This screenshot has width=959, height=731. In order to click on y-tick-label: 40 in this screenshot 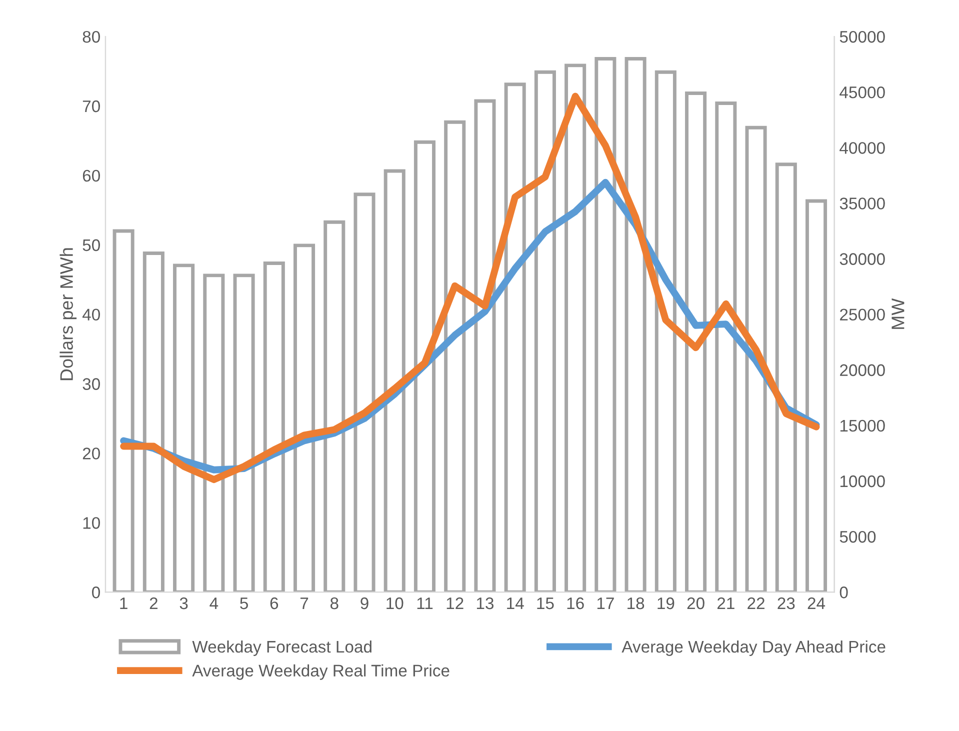, I will do `click(91, 314)`.